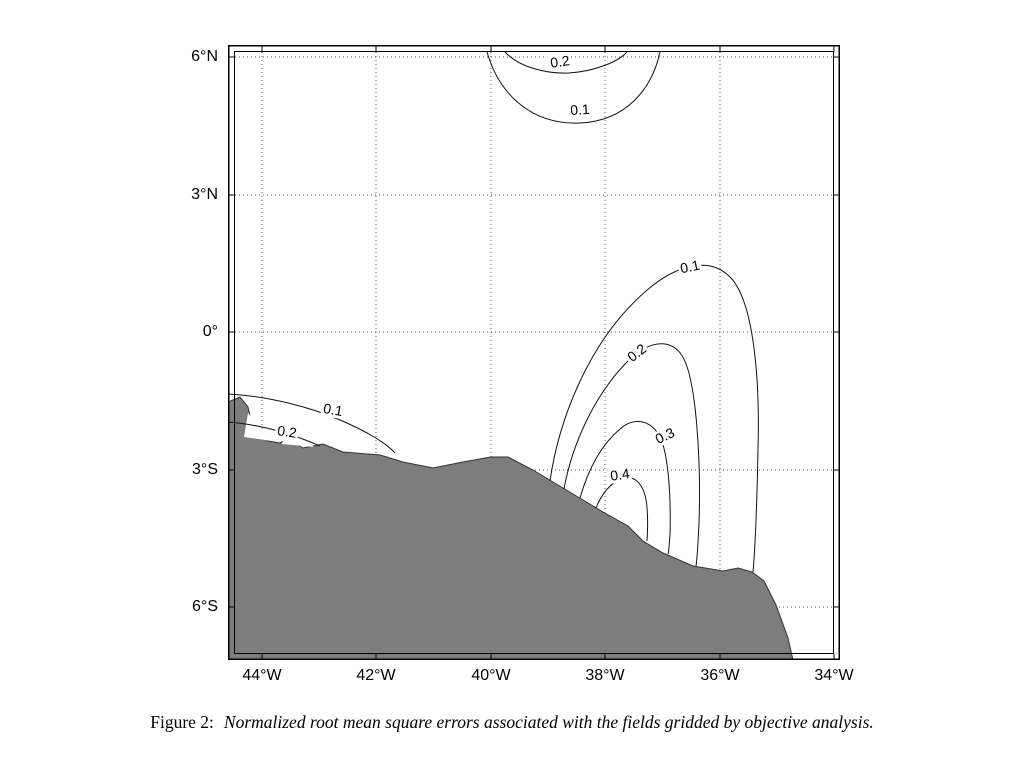 The height and width of the screenshot is (768, 1024). I want to click on figure-caption-number: Figure 2:, so click(182, 722).